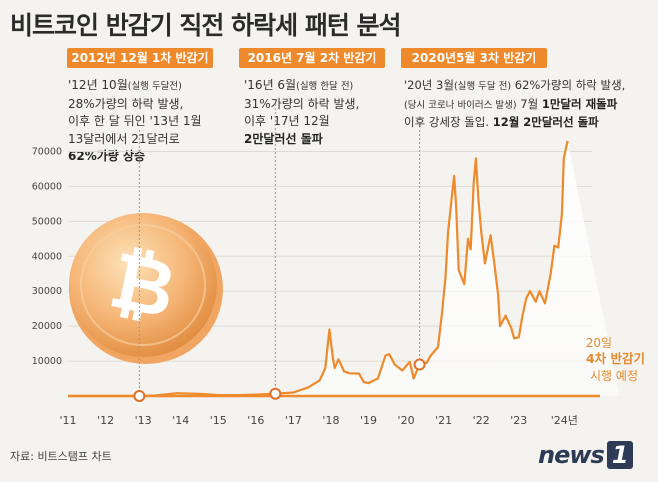  Describe the element at coordinates (474, 58) in the screenshot. I see `halving-3-badge: 2020년5월 3차 반감기` at that location.